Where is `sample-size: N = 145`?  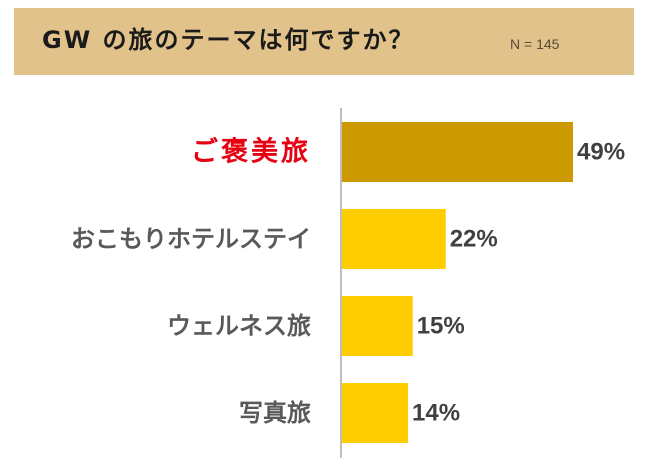
sample-size: N = 145 is located at coordinates (535, 44).